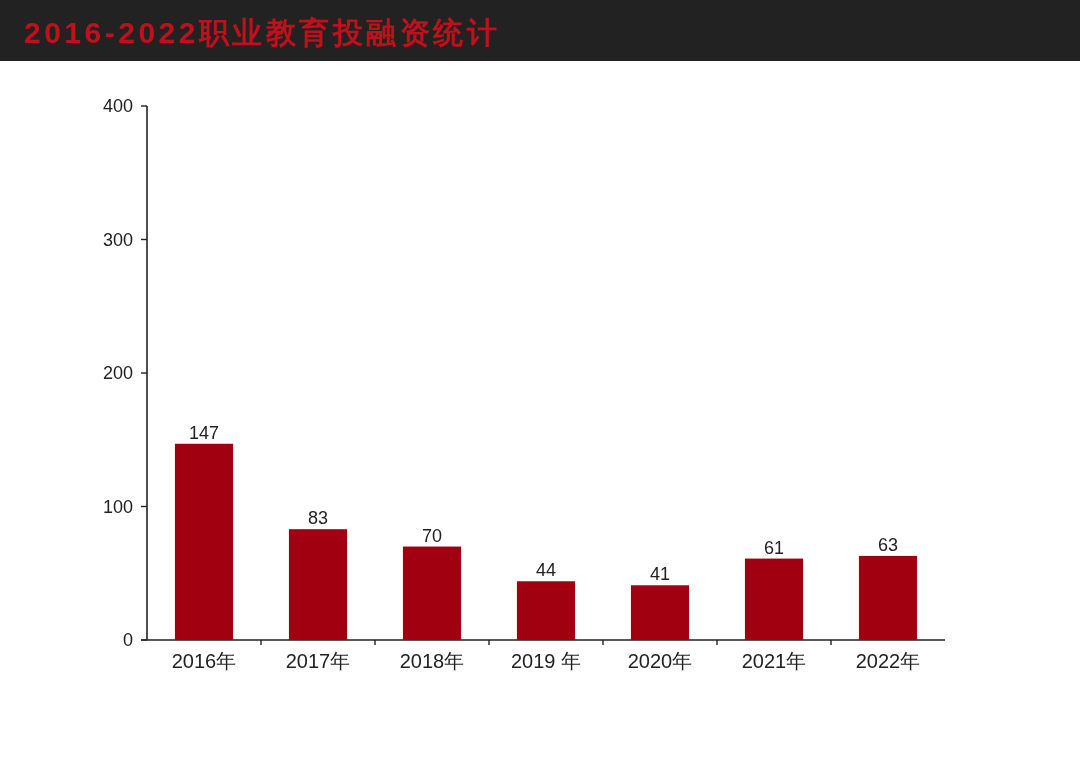 This screenshot has width=1080, height=777. Describe the element at coordinates (204, 432) in the screenshot. I see `data-label: 147` at that location.